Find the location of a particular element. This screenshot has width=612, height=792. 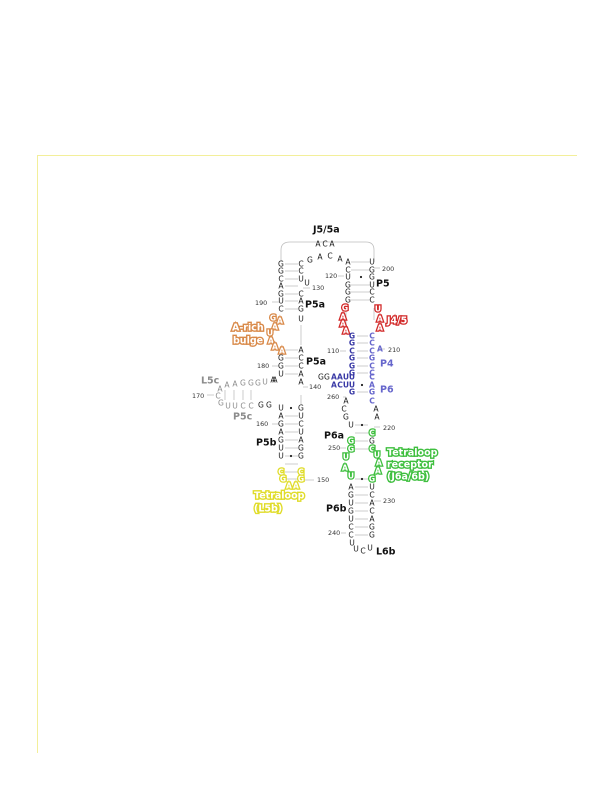

nucleotide-p4-r6: C is located at coordinates (372, 373).